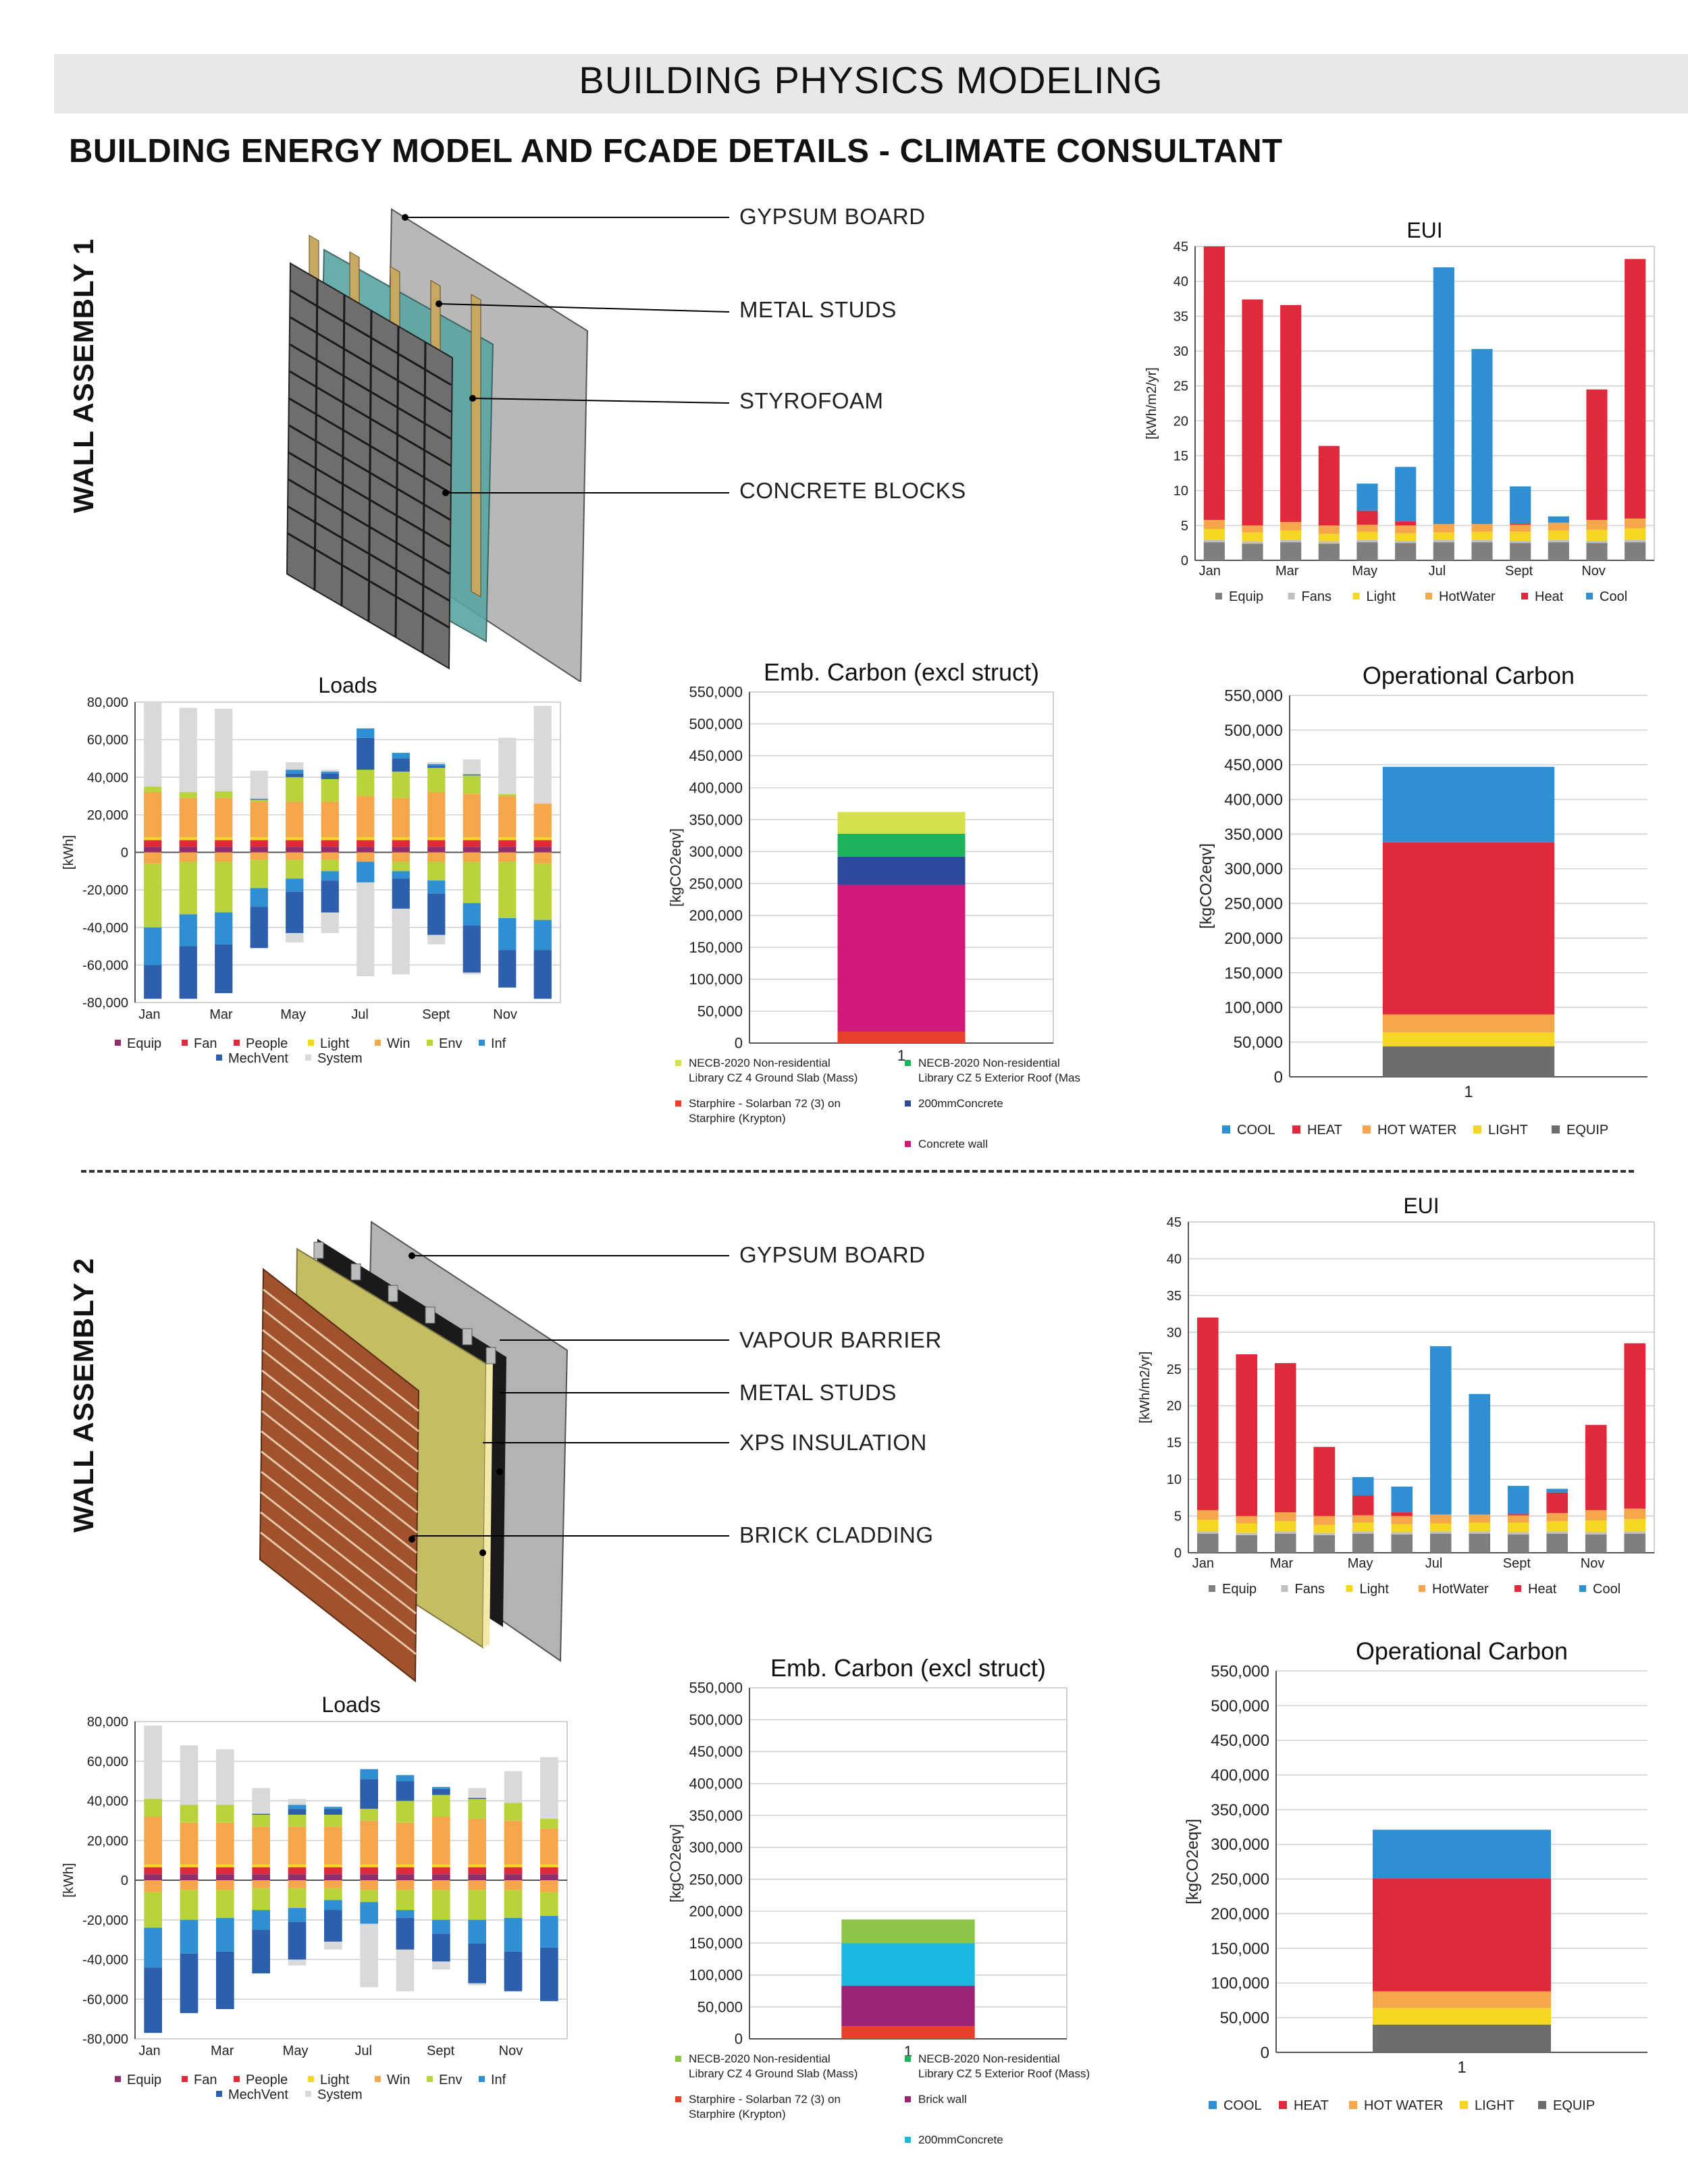  I want to click on y-axis-label: [kWh/m2/yr], so click(1146, 1388).